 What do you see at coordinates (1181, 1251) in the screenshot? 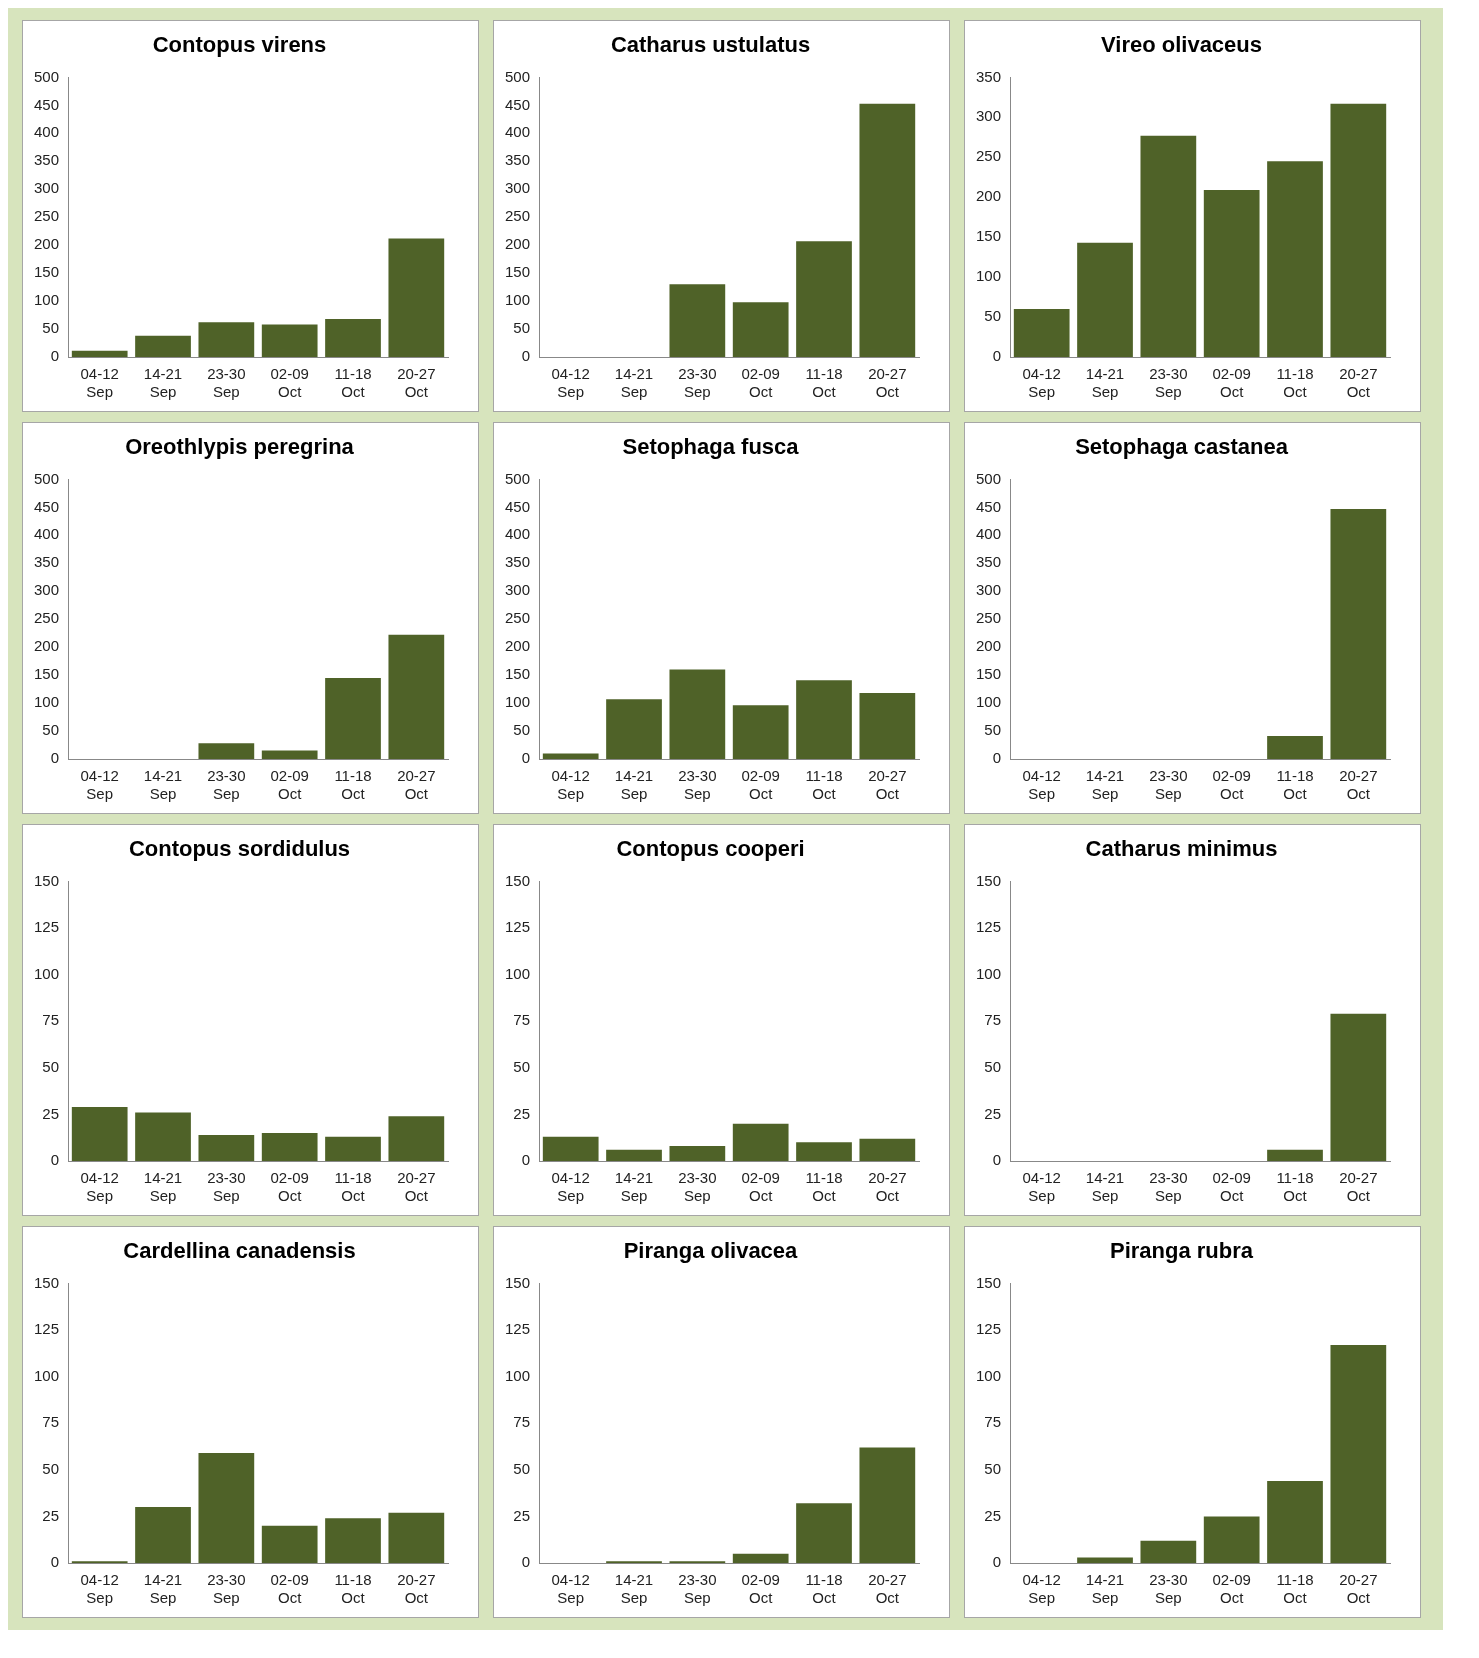
I see `chart-title: Piranga rubra` at bounding box center [1181, 1251].